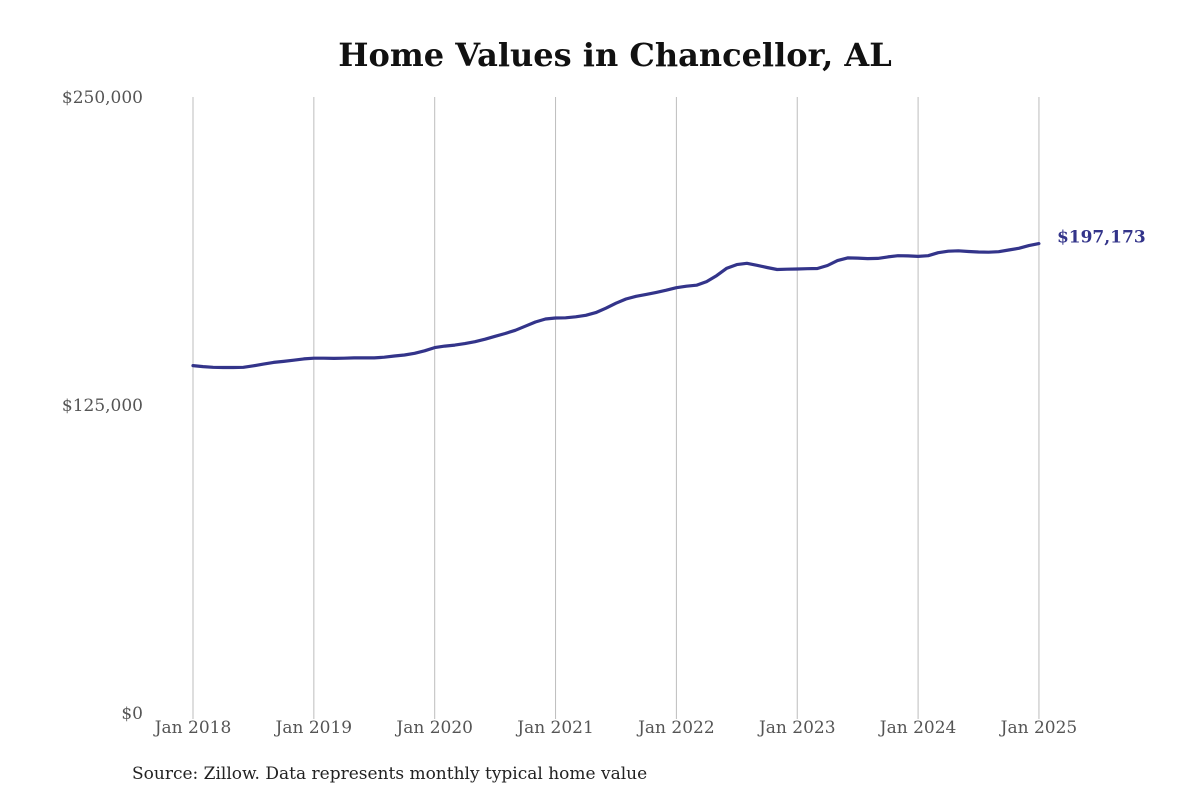 This screenshot has width=1200, height=800. What do you see at coordinates (615, 55) in the screenshot?
I see `chart-title: Home Values in Chancellor, AL` at bounding box center [615, 55].